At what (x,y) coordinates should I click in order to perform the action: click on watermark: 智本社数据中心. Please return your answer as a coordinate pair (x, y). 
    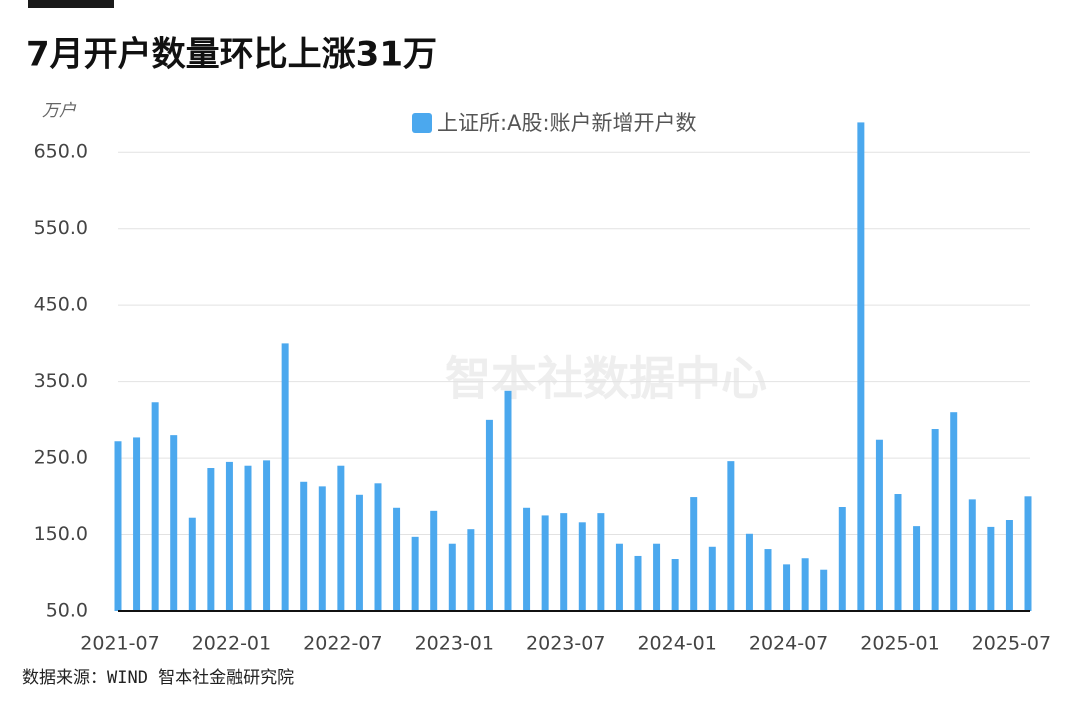
    Looking at the image, I should click on (606, 379).